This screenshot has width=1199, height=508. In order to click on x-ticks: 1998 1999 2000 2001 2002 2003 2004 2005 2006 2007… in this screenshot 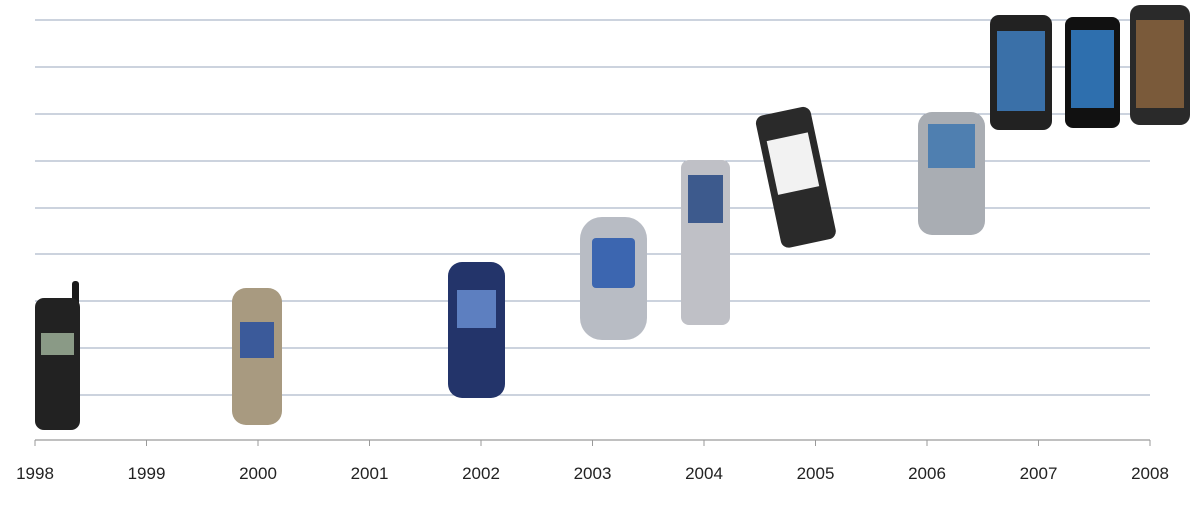, I will do `click(592, 461)`.